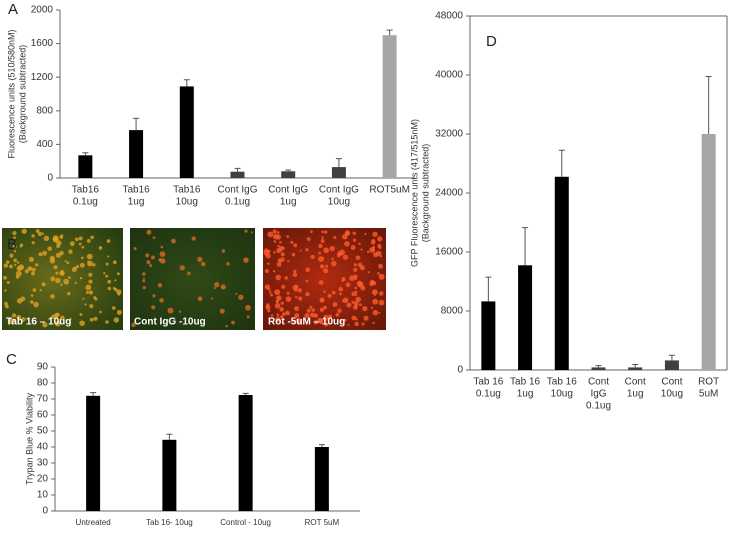  What do you see at coordinates (708, 382) in the screenshot?
I see `x-tick-label: ROT` at bounding box center [708, 382].